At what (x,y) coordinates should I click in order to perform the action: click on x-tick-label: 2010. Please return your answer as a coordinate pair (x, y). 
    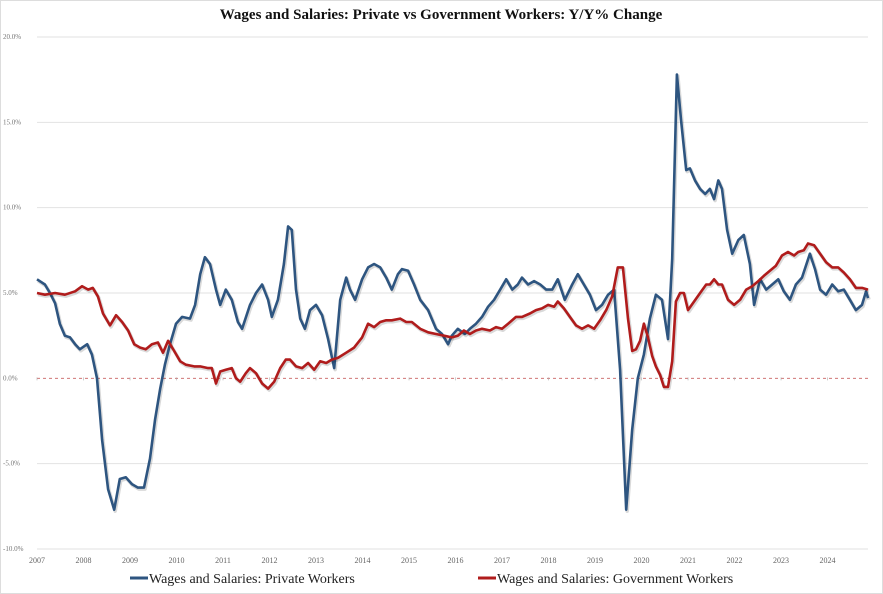
    Looking at the image, I should click on (177, 560).